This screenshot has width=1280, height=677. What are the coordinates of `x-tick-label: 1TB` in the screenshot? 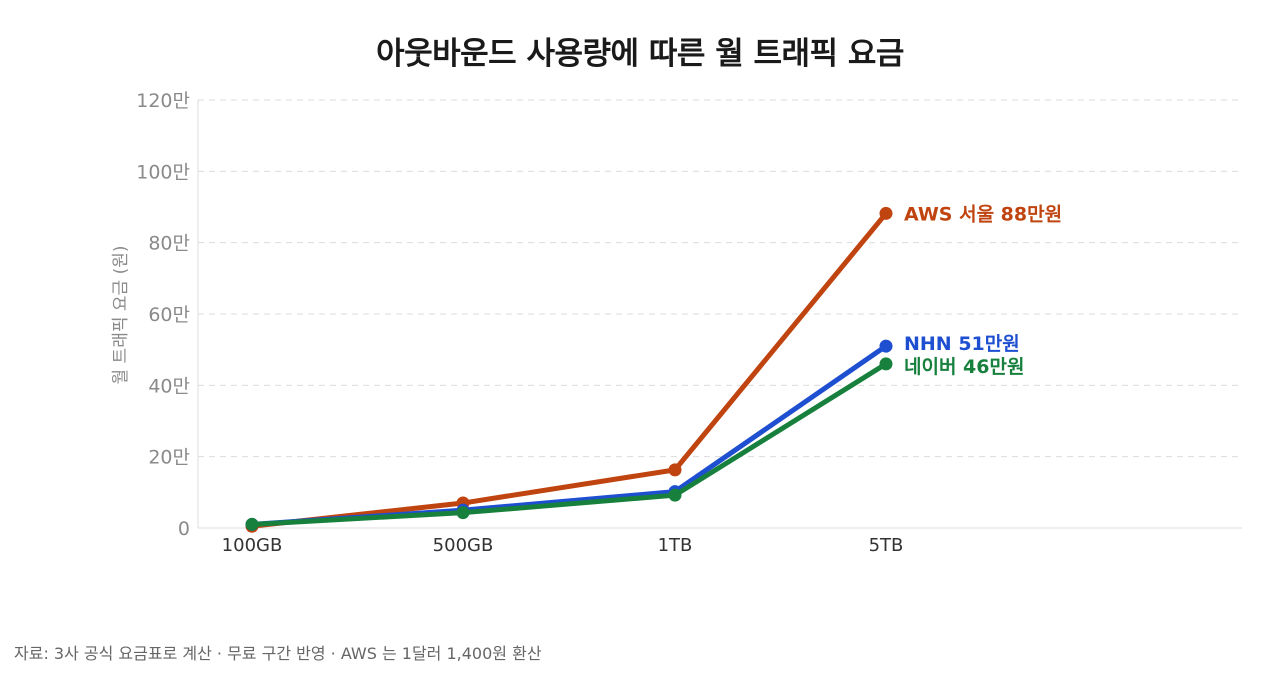 It's located at (675, 545).